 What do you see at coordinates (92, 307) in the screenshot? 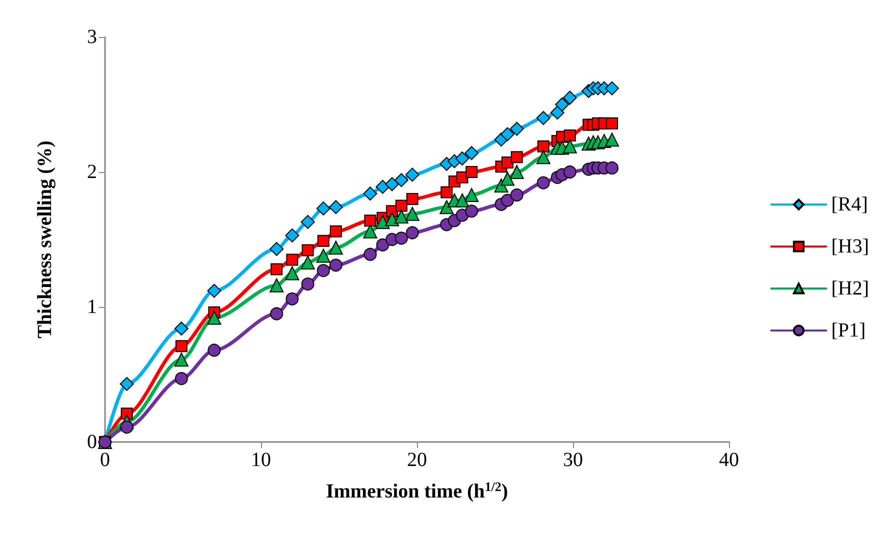
I see `y-tick-label: 1` at bounding box center [92, 307].